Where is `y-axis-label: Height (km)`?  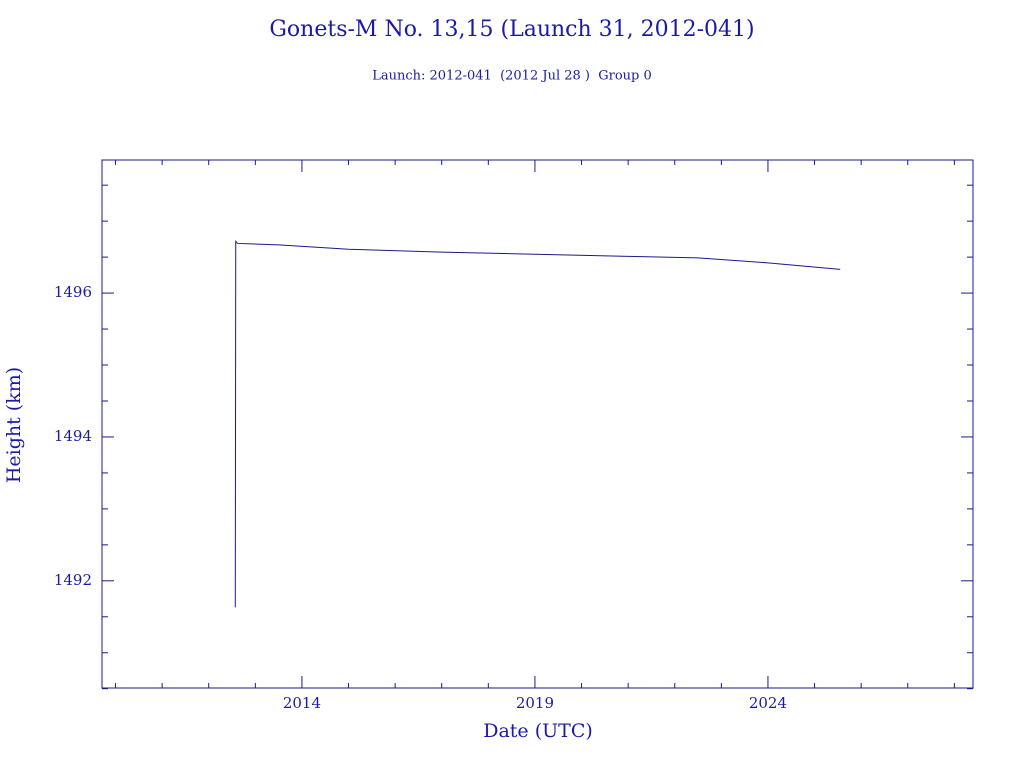 y-axis-label: Height (km) is located at coordinates (14, 425).